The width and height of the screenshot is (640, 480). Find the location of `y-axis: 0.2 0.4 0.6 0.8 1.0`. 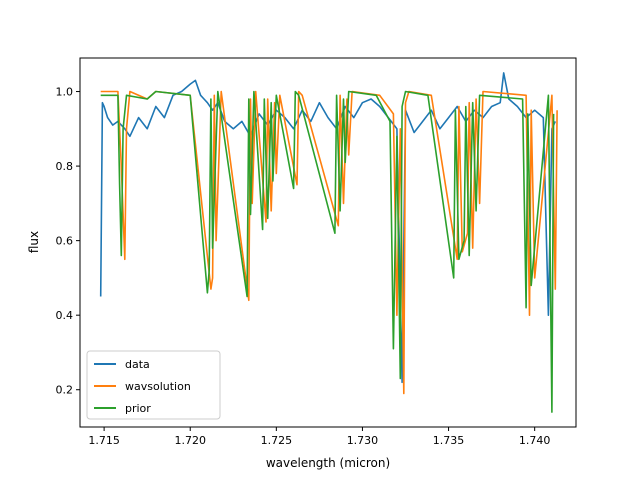

y-axis: 0.2 0.4 0.6 0.8 1.0 is located at coordinates (68, 241).